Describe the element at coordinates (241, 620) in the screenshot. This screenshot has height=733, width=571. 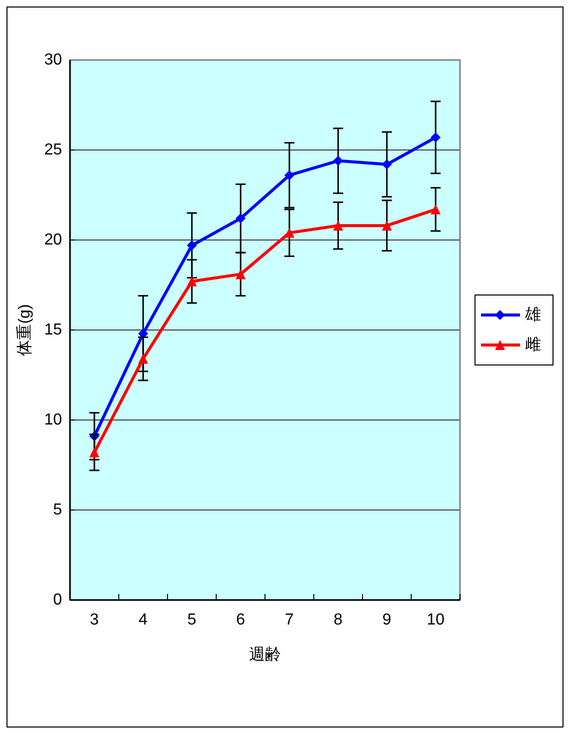
I see `x-tick-label: 6` at that location.